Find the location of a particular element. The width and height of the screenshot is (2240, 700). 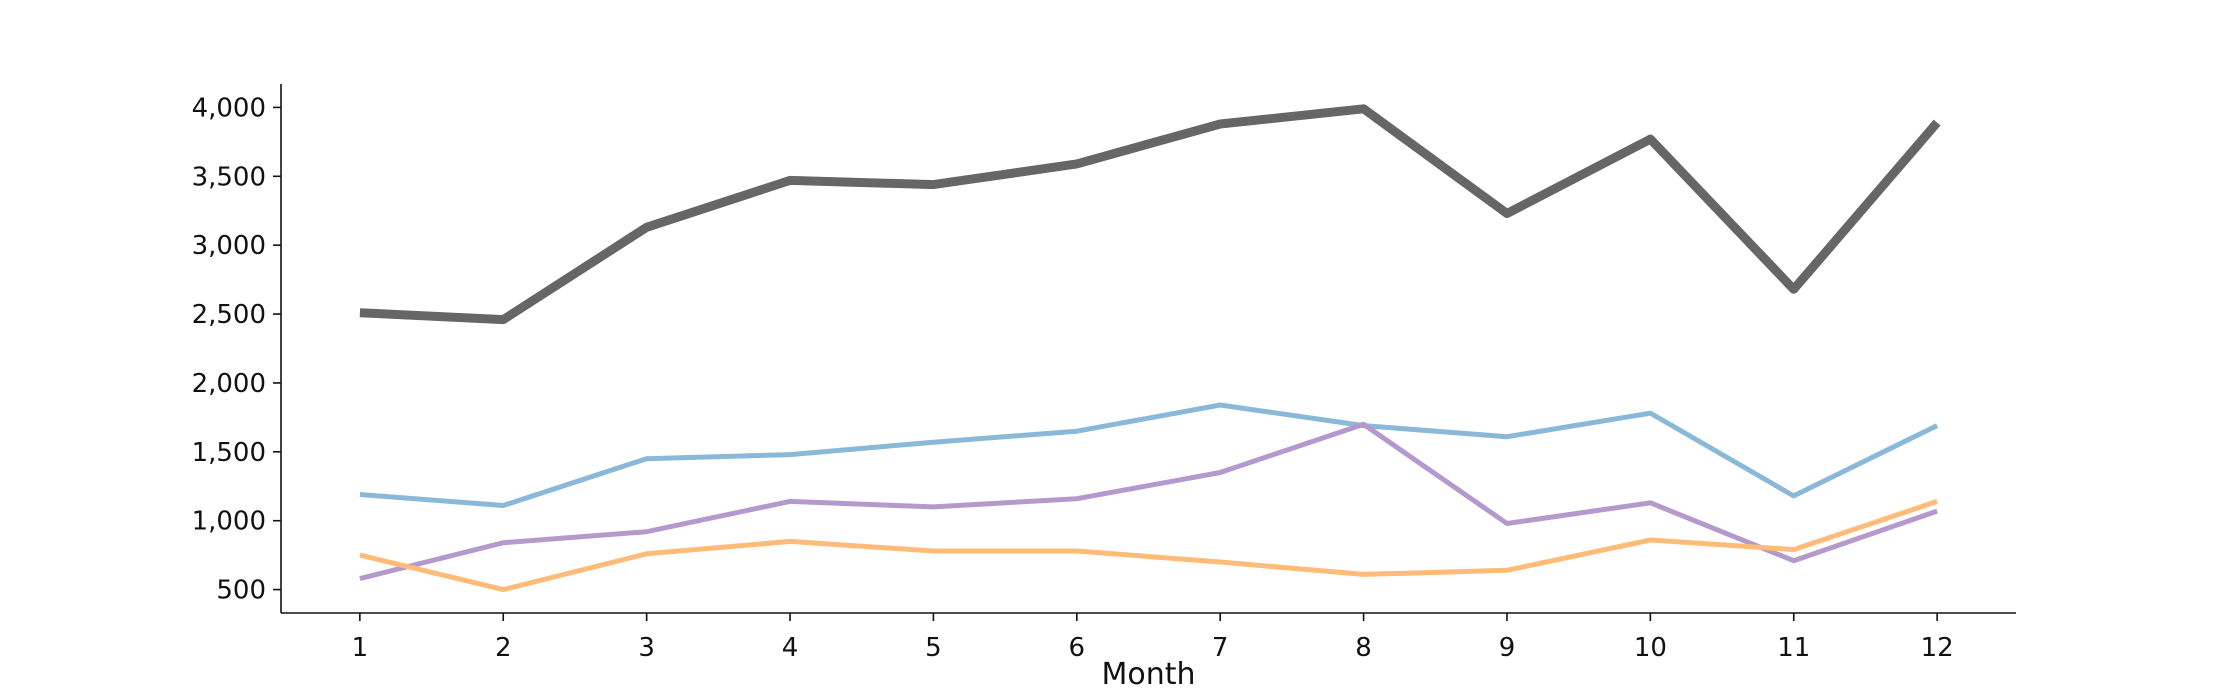

x-tick-label: 3 is located at coordinates (646, 648).